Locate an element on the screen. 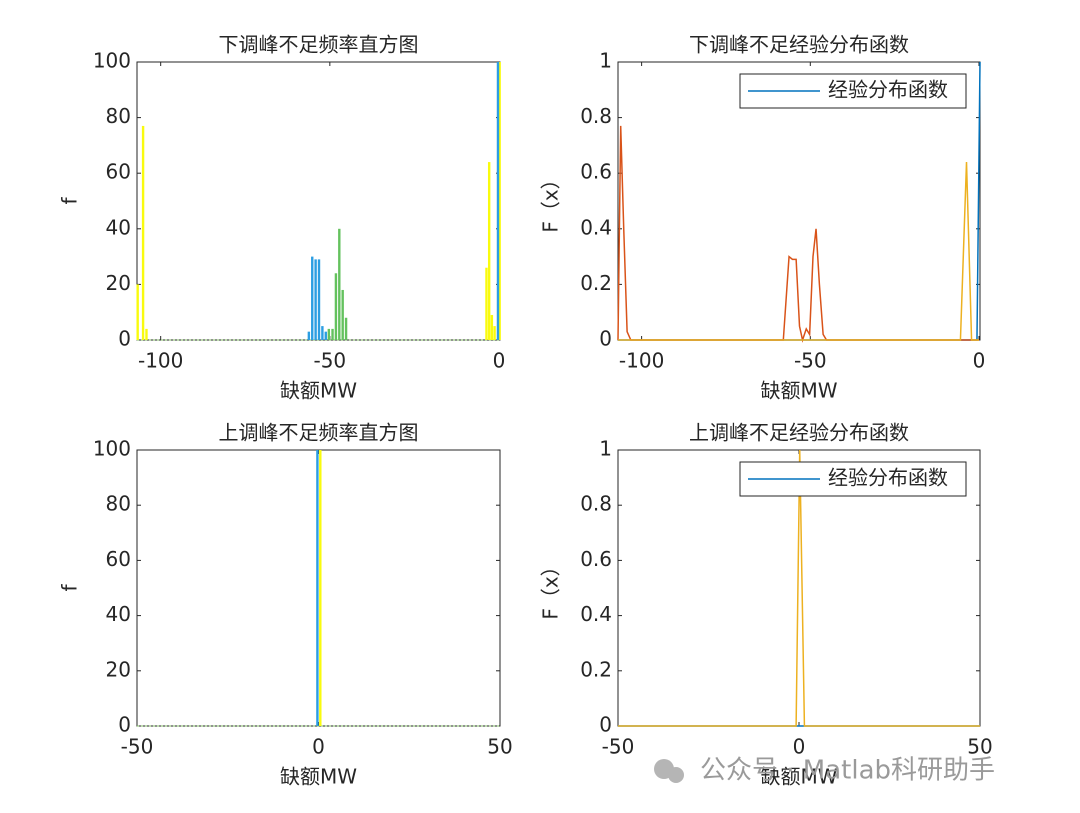 The image size is (1080, 813). chart-title: 上调峰不足频率直方图 is located at coordinates (319, 433).